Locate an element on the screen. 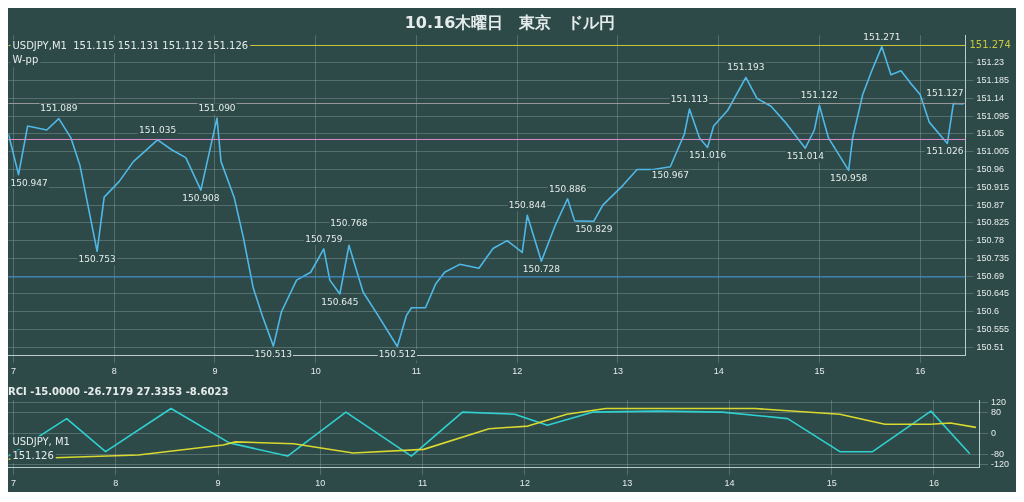  y-tick-label: 150.645 is located at coordinates (993, 293).